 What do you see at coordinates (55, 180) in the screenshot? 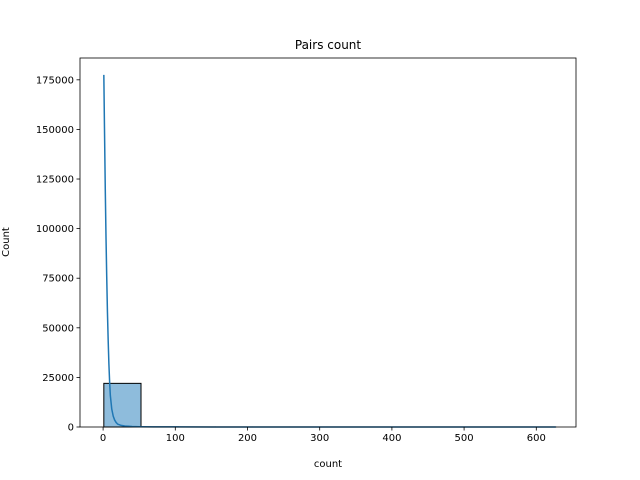
I see `y-tick-label: 125000` at bounding box center [55, 180].